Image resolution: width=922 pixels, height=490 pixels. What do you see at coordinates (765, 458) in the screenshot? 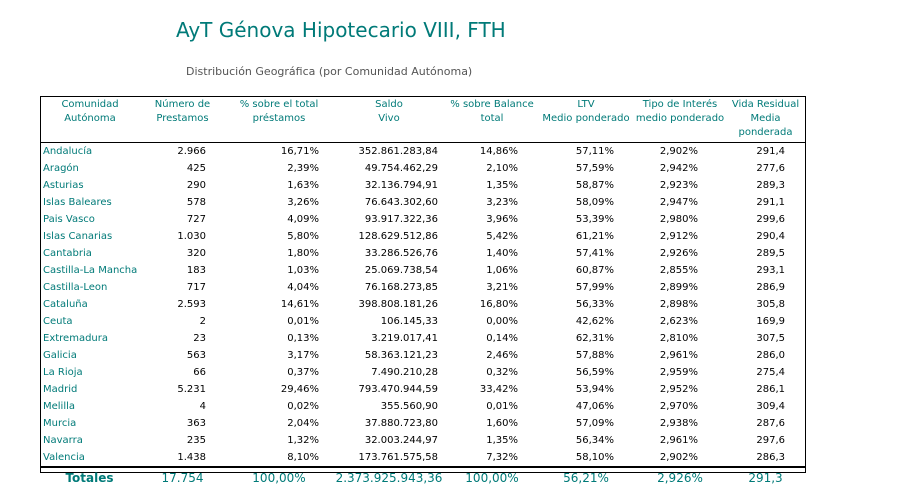
I see `cell-vida-residual: 286,3` at bounding box center [765, 458].